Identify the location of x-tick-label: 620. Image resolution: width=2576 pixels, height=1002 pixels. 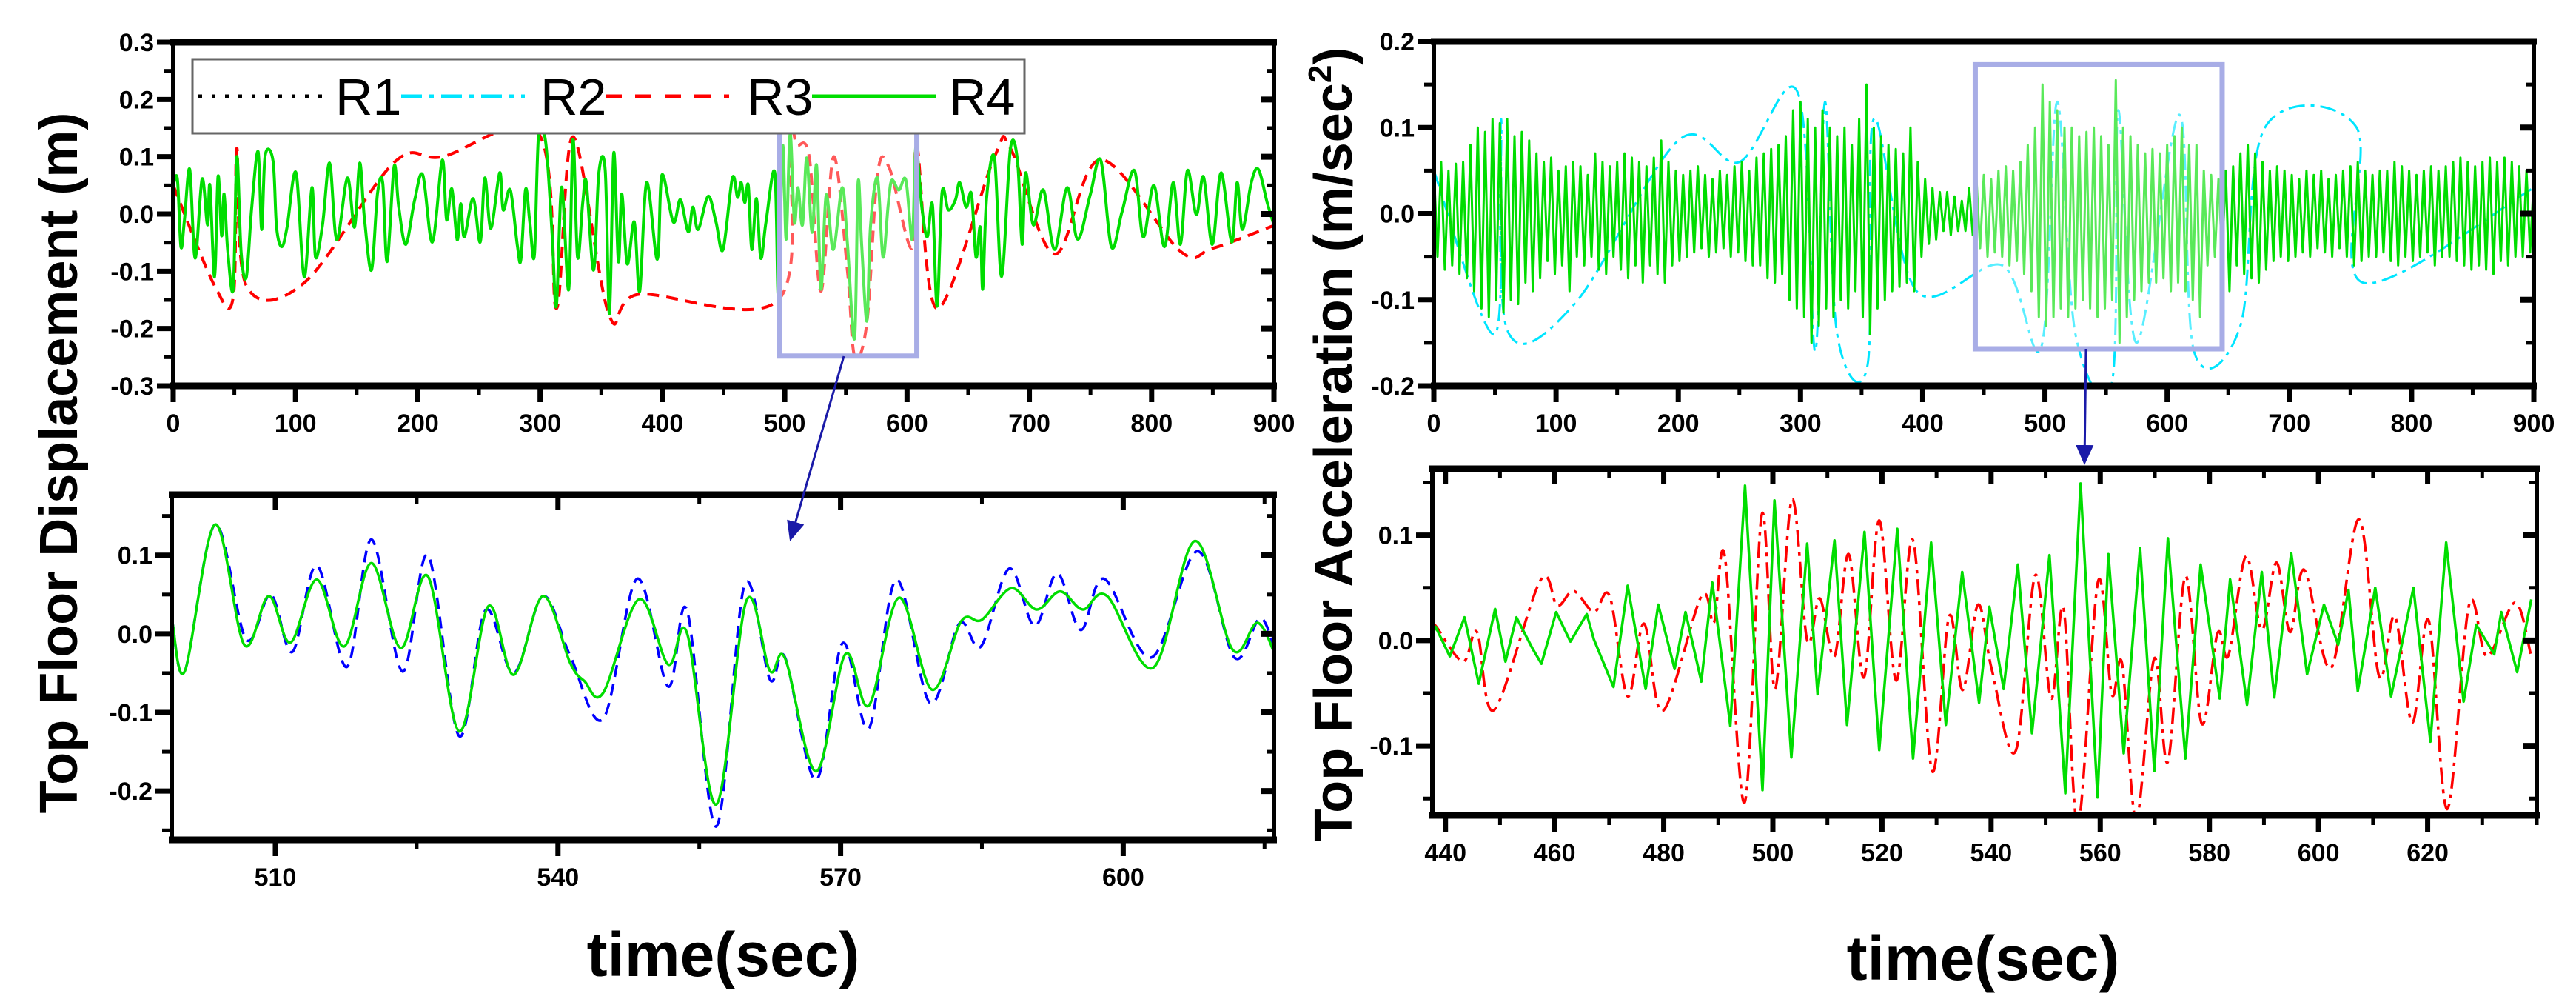
(2427, 853).